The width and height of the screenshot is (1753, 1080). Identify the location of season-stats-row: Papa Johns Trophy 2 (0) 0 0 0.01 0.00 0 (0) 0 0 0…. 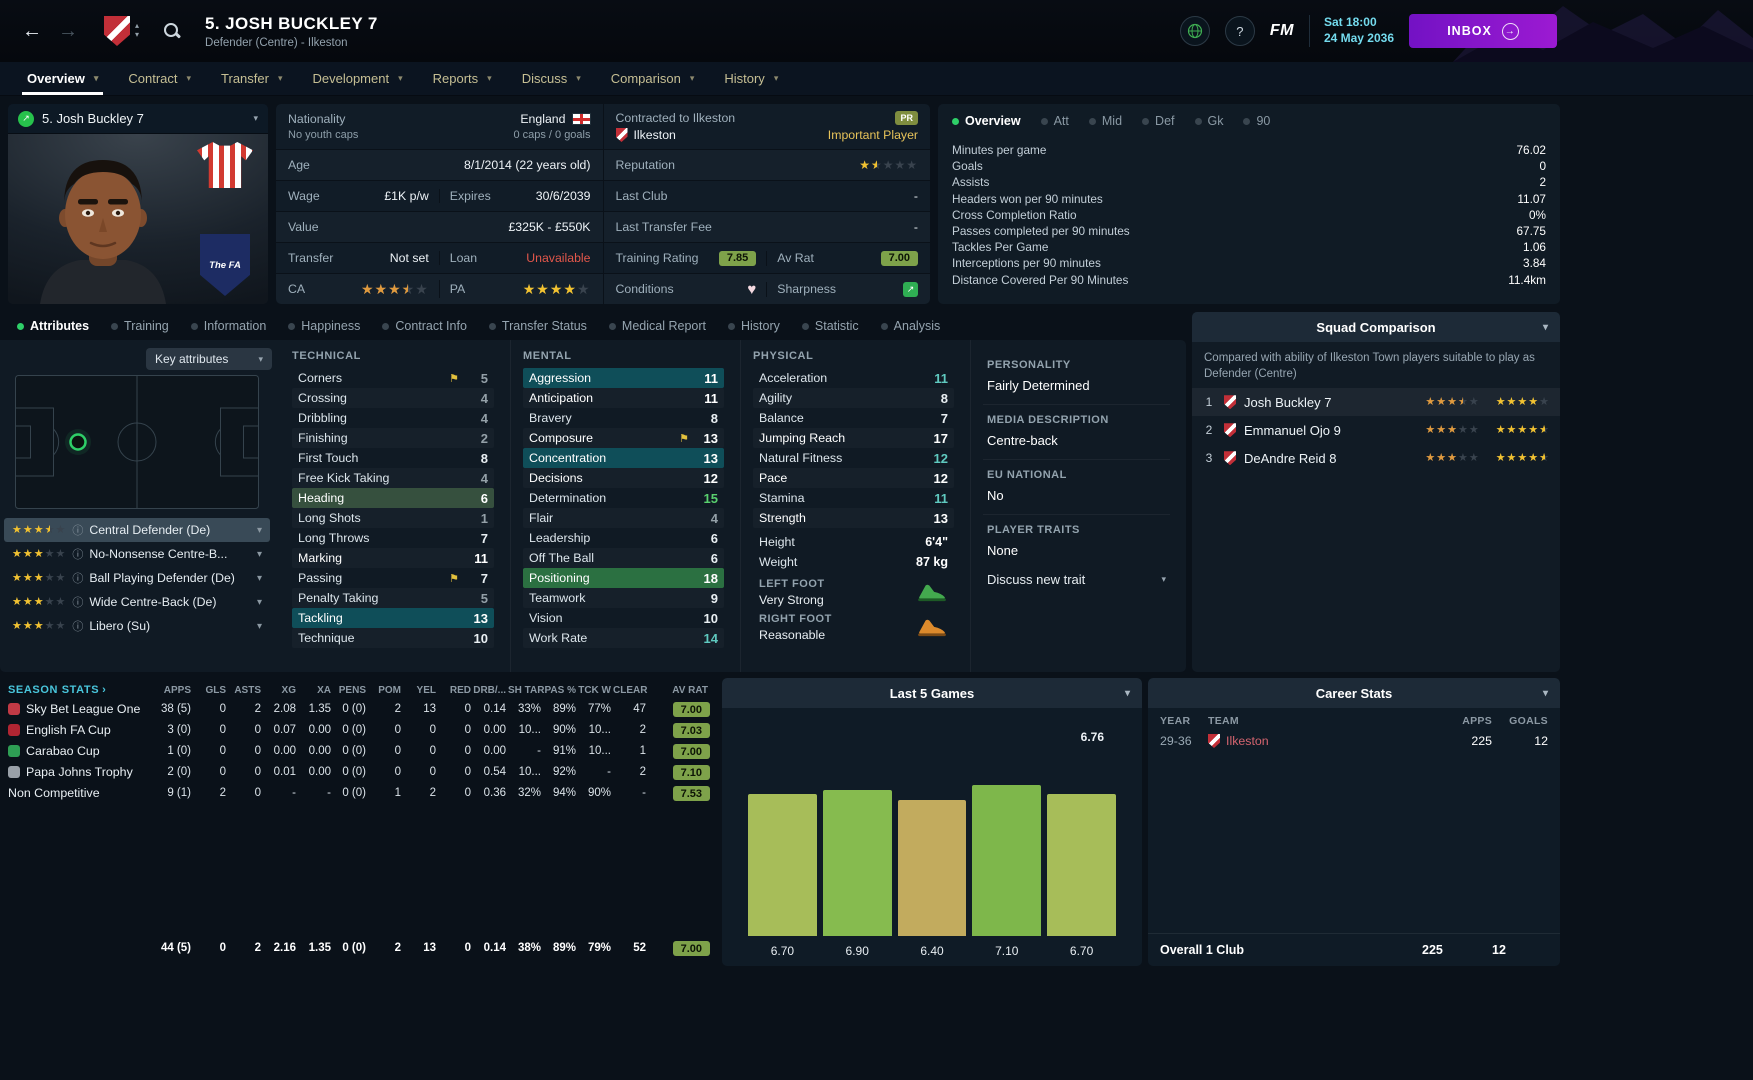
(359, 771).